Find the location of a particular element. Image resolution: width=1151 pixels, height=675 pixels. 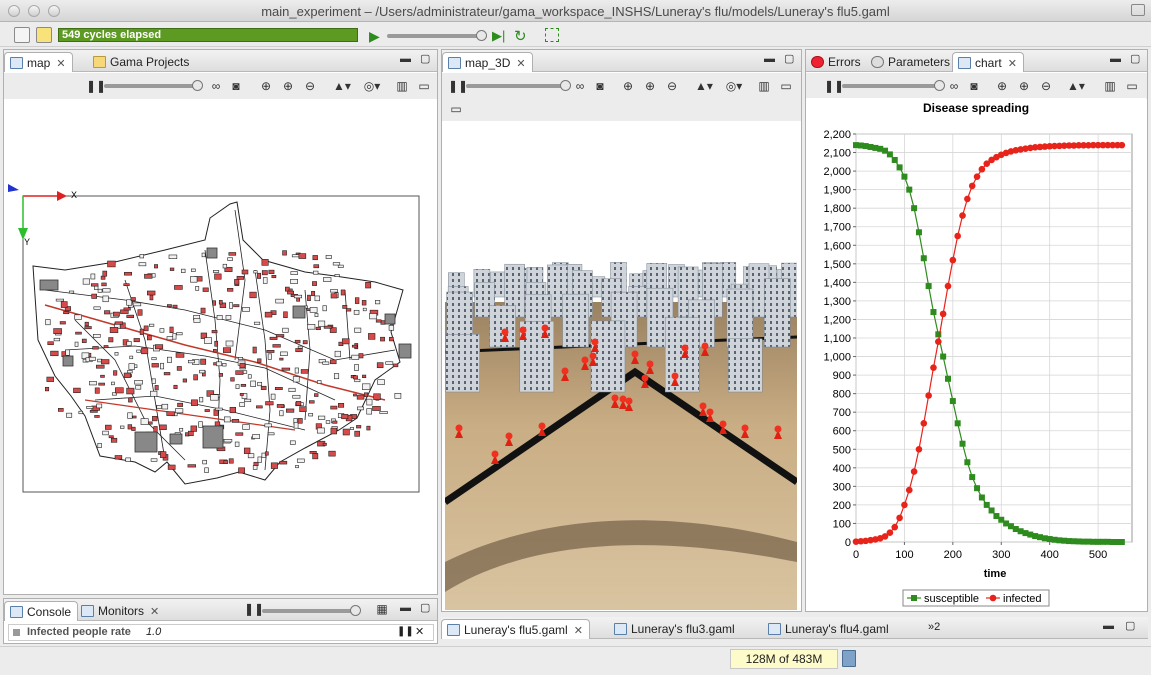

close-window-button is located at coordinates (14, 11).